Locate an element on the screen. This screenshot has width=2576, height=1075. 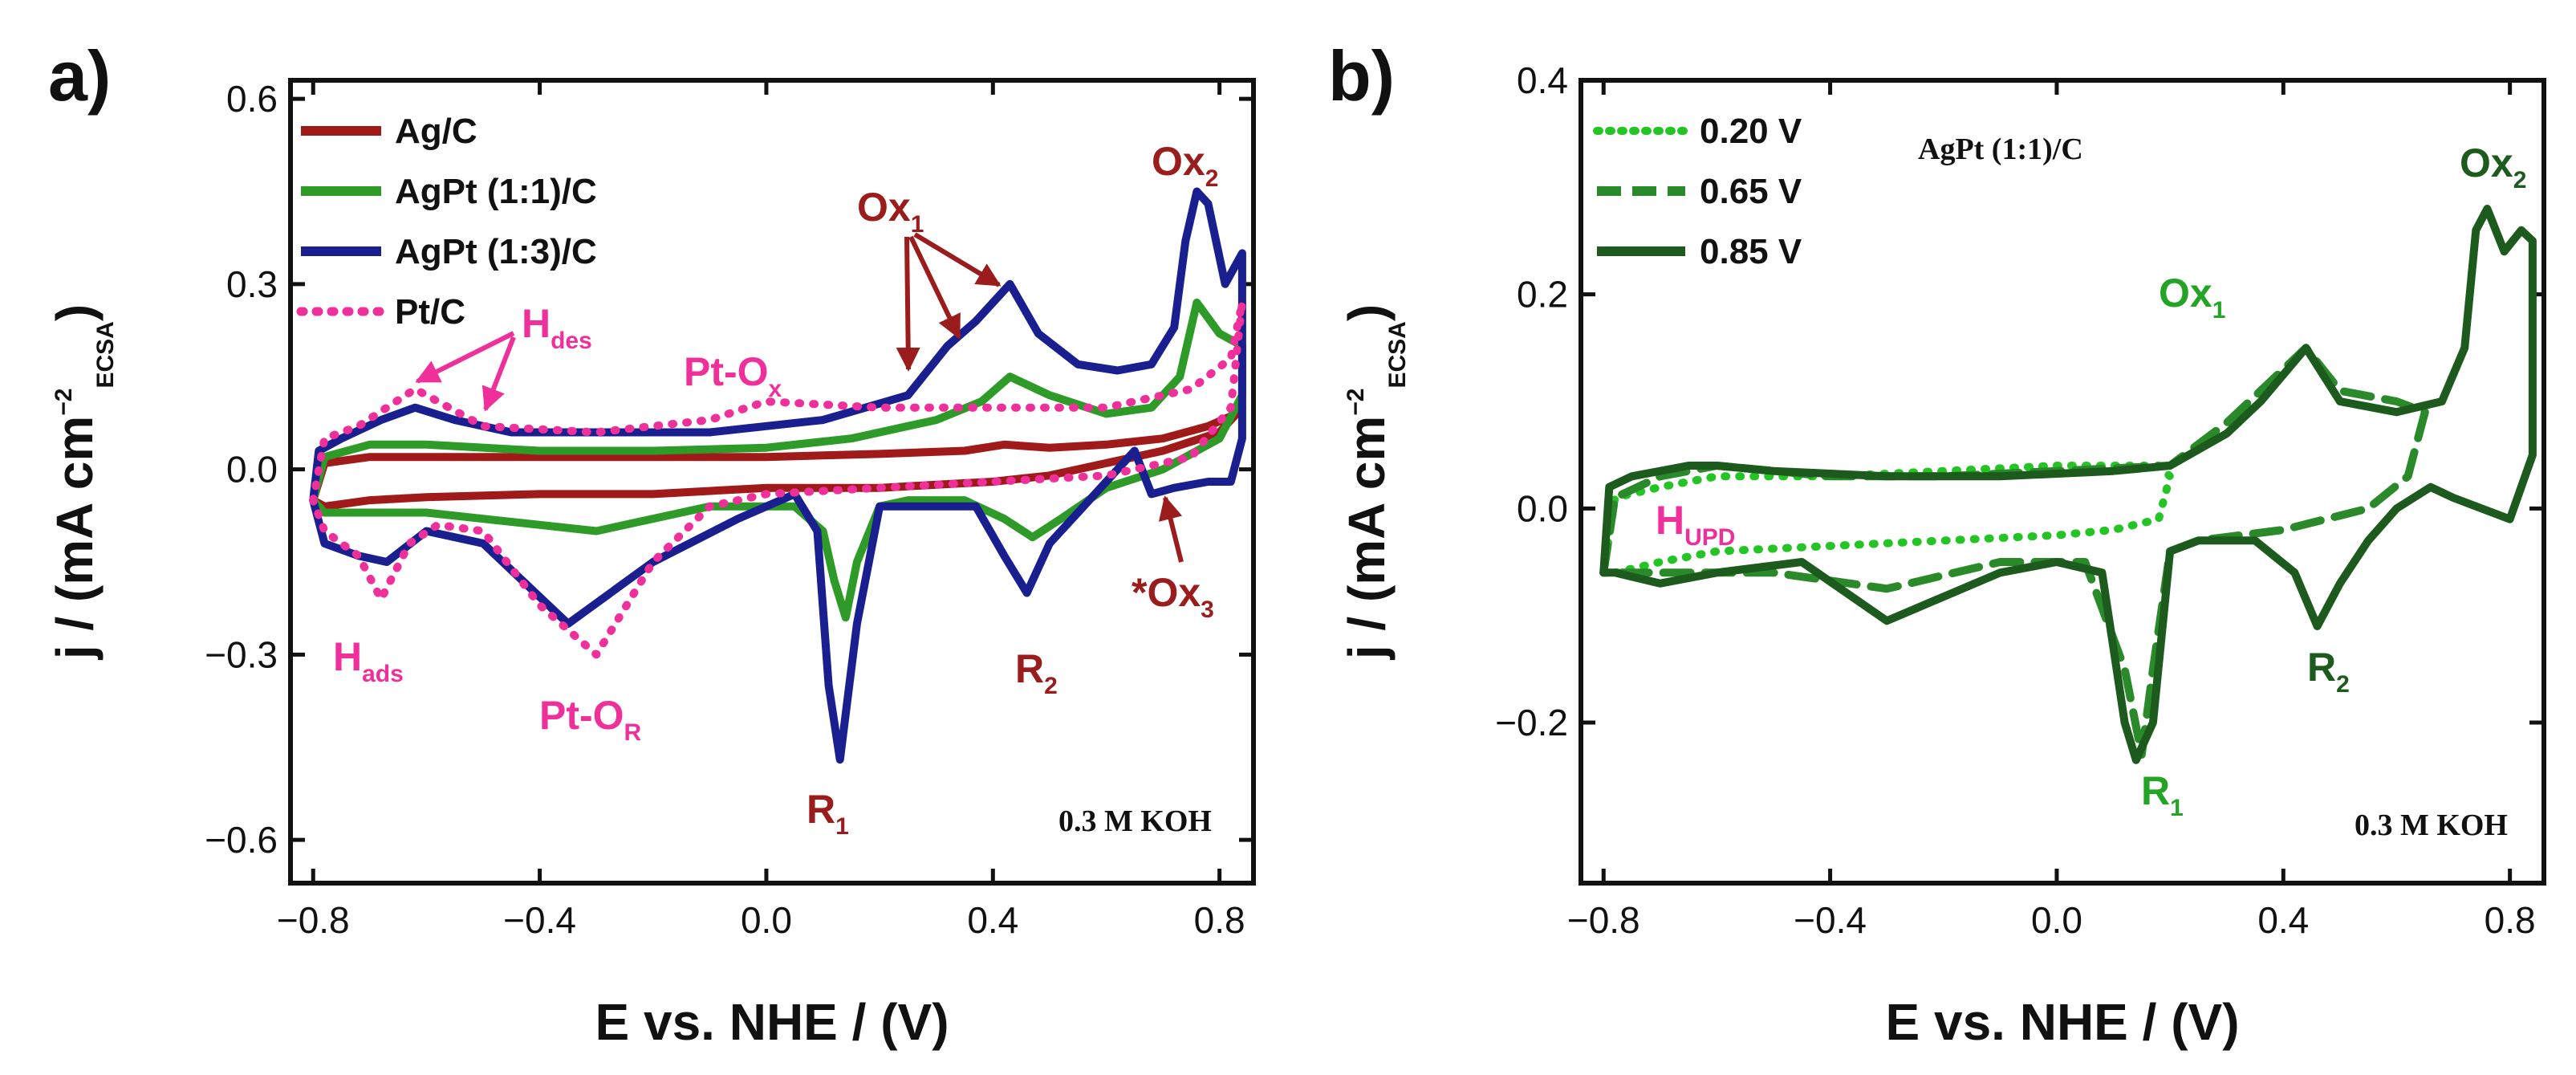
y-tick-label: −0.2 is located at coordinates (1531, 722).